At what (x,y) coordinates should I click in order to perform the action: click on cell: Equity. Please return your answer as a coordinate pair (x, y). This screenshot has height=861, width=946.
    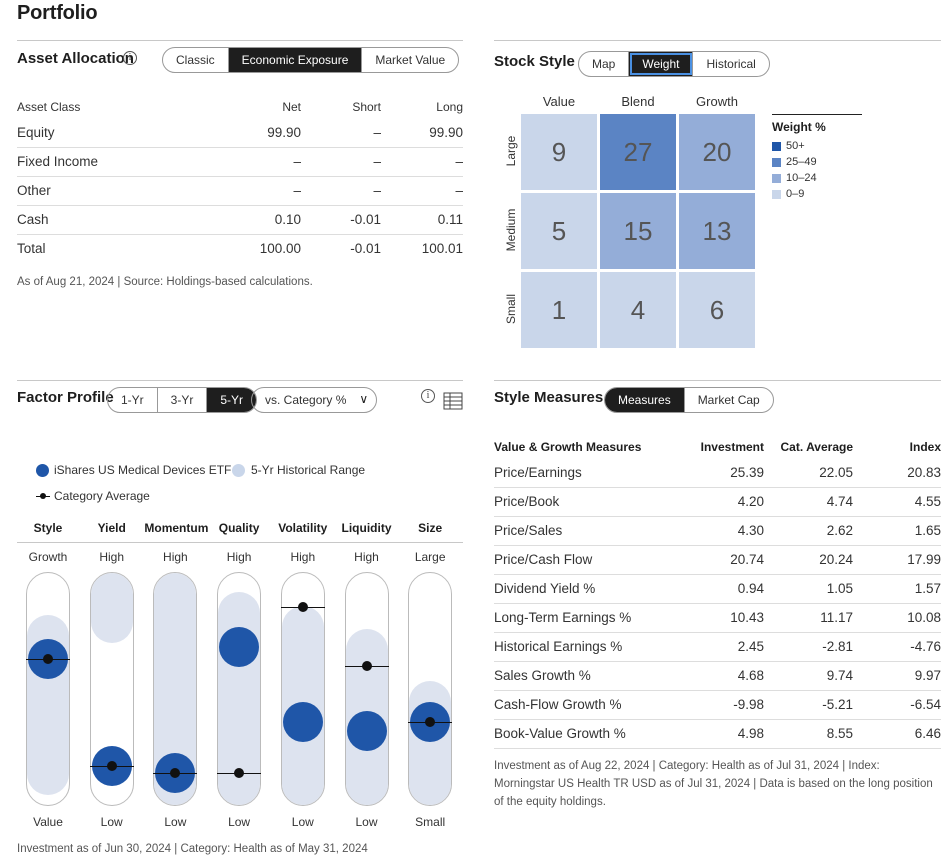
    Looking at the image, I should click on (87, 133).